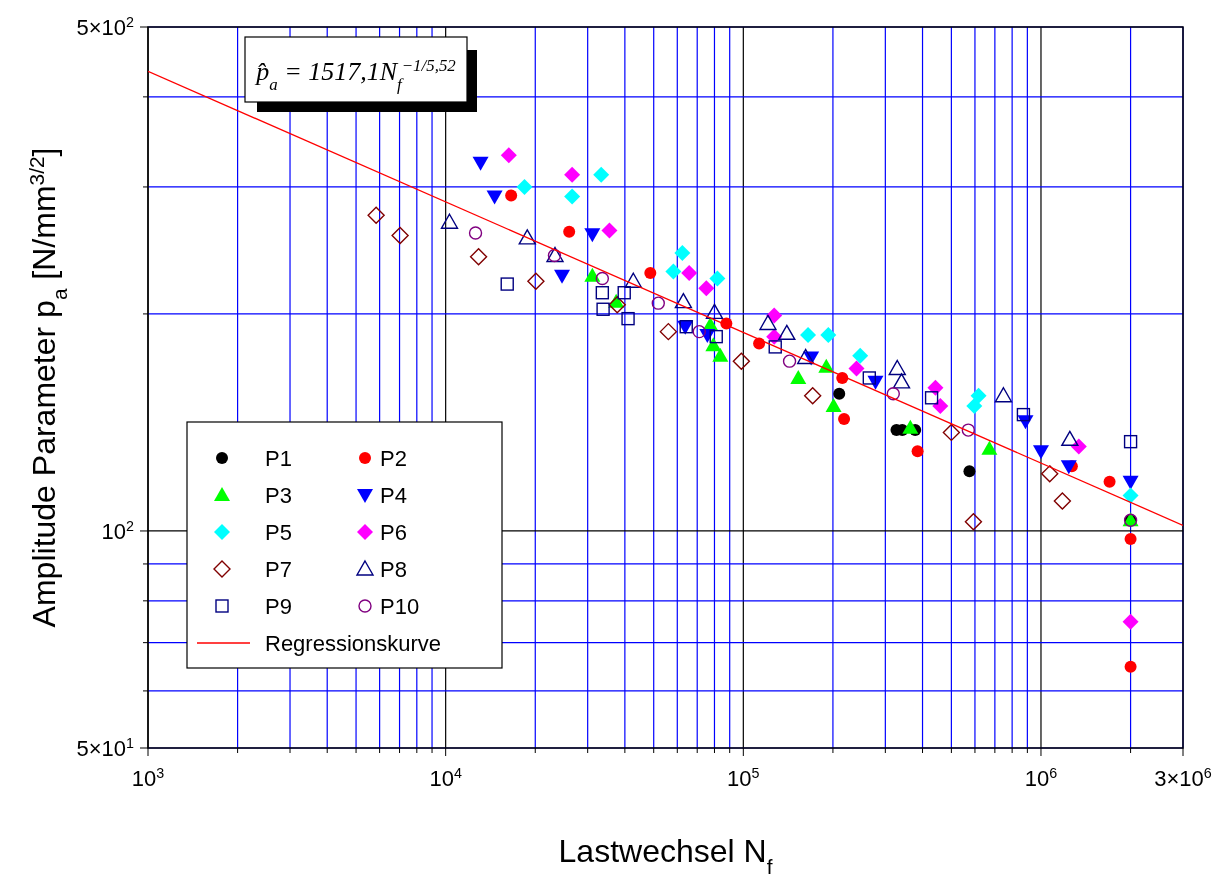 This screenshot has width=1229, height=879. I want to click on legend-label: P8, so click(393, 569).